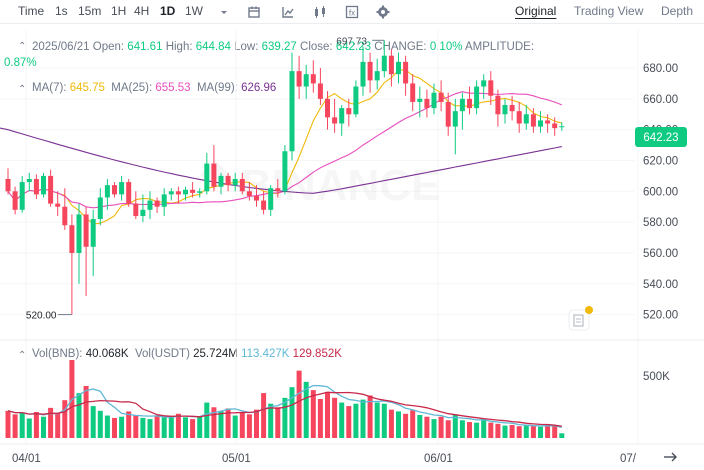  What do you see at coordinates (320, 12) in the screenshot?
I see `candlestick-icon` at bounding box center [320, 12].